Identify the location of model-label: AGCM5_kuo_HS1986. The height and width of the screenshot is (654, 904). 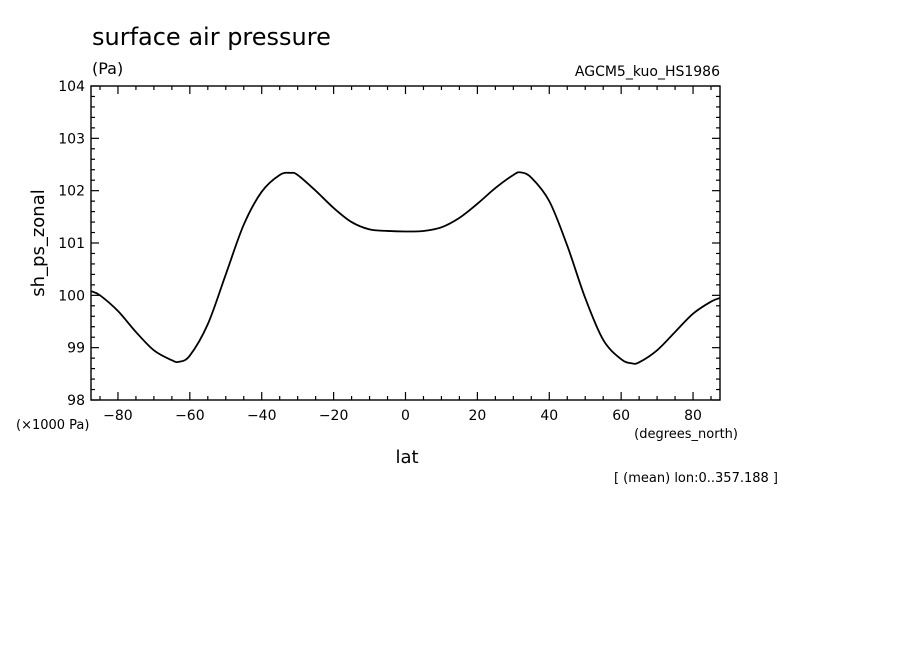
(647, 72).